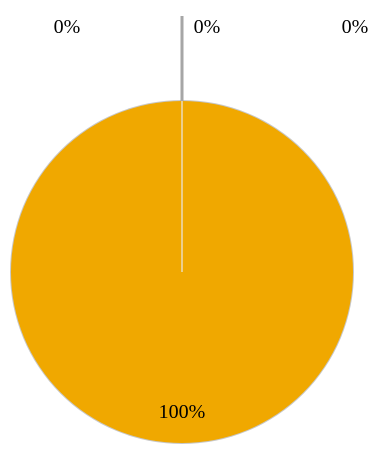  What do you see at coordinates (355, 27) in the screenshot?
I see `data-label-3: 0%` at bounding box center [355, 27].